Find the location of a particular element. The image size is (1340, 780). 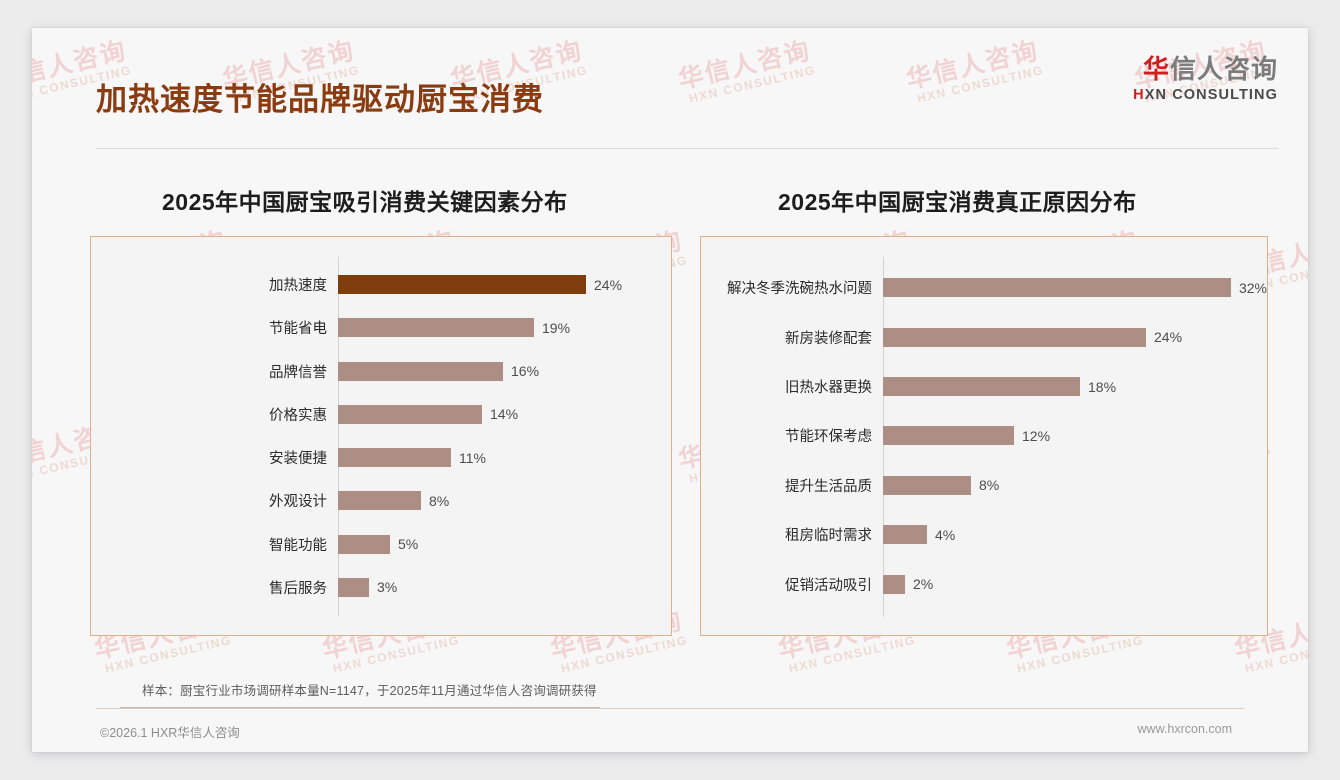

bar-value-label: 4% is located at coordinates (945, 534).